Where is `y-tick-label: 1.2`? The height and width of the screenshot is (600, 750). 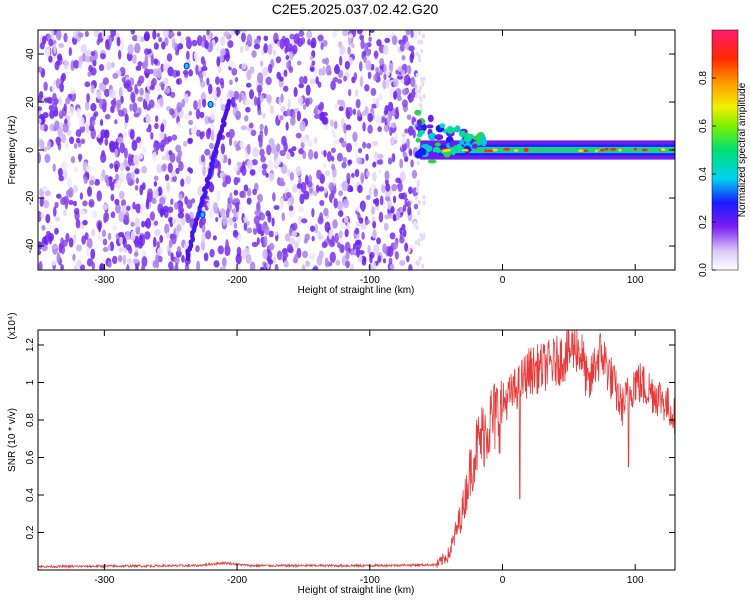 y-tick-label: 1.2 is located at coordinates (30, 345).